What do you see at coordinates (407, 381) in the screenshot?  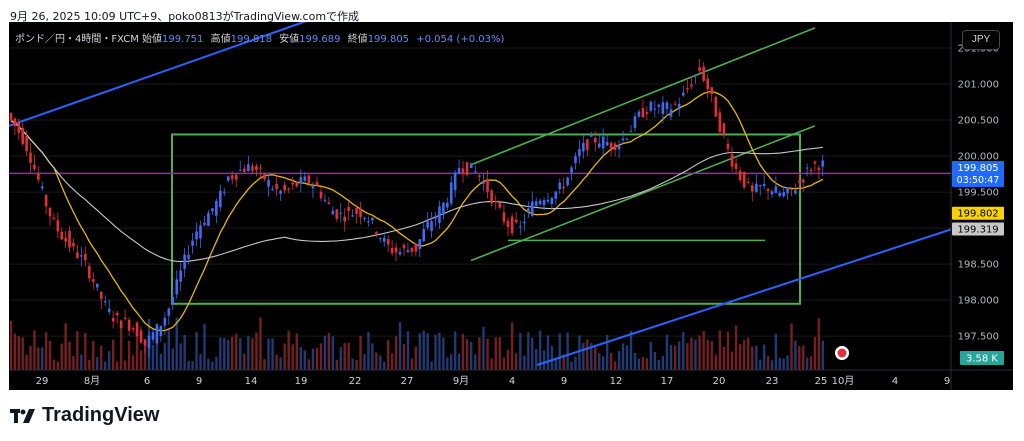 I see `time-tick-label: 27` at bounding box center [407, 381].